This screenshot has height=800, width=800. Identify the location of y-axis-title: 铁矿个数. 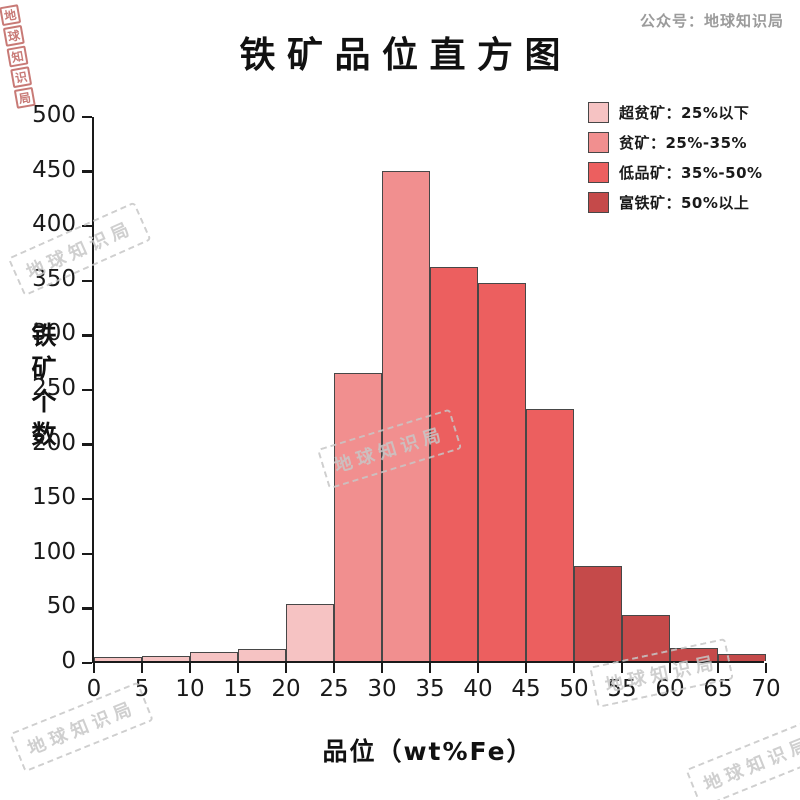
(42, 388).